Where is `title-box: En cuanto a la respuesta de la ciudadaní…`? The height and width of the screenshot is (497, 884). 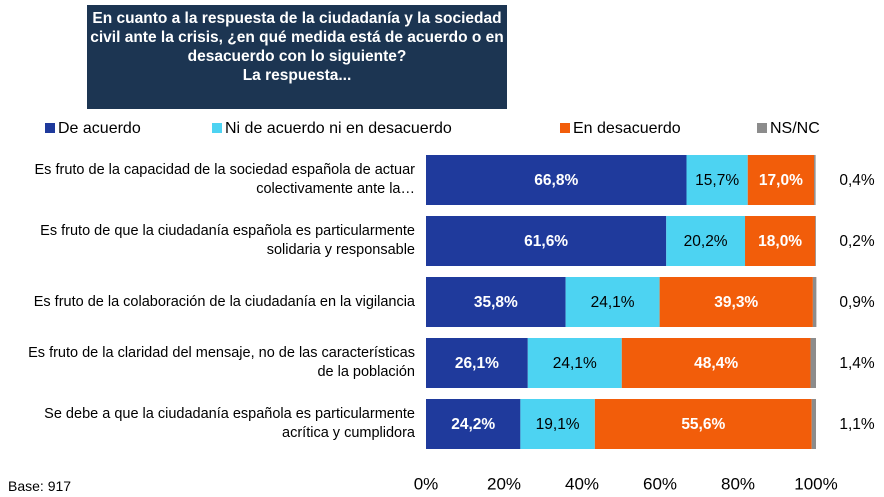
title-box: En cuanto a la respuesta de la ciudadaní… is located at coordinates (297, 57).